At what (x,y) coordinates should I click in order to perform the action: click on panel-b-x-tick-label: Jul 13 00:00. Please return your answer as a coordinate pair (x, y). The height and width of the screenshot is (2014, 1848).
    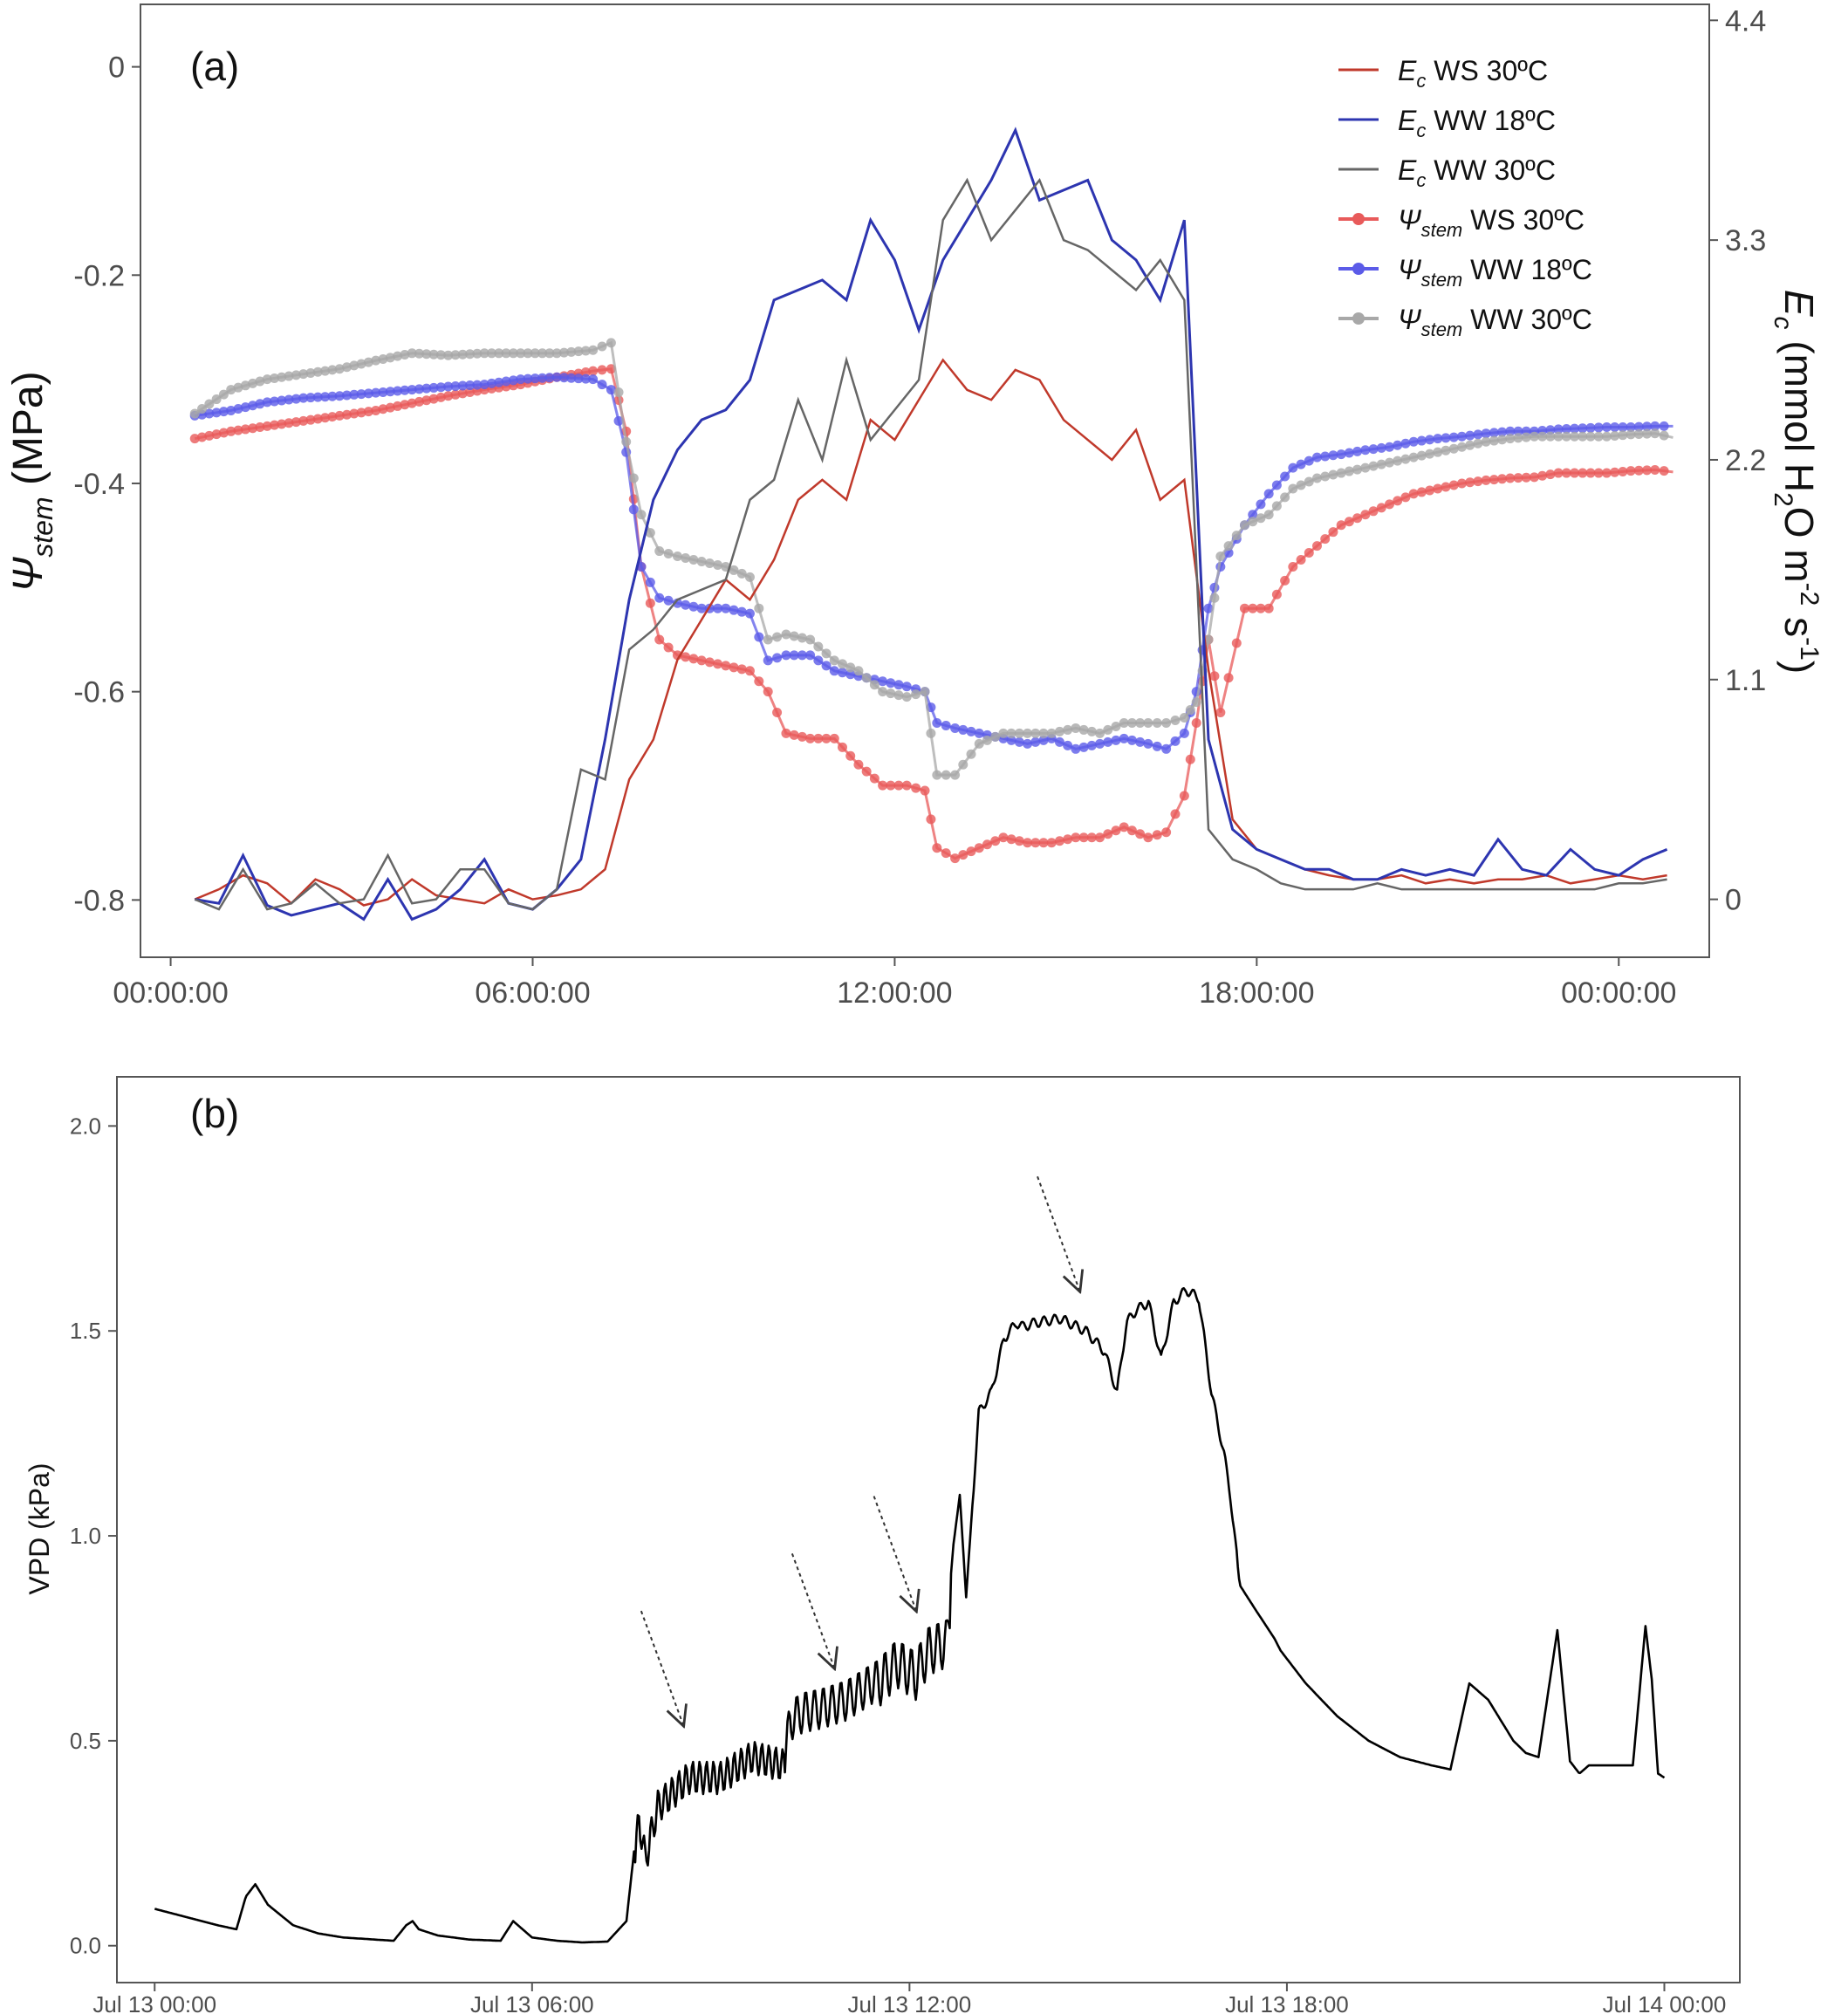
    Looking at the image, I should click on (154, 2002).